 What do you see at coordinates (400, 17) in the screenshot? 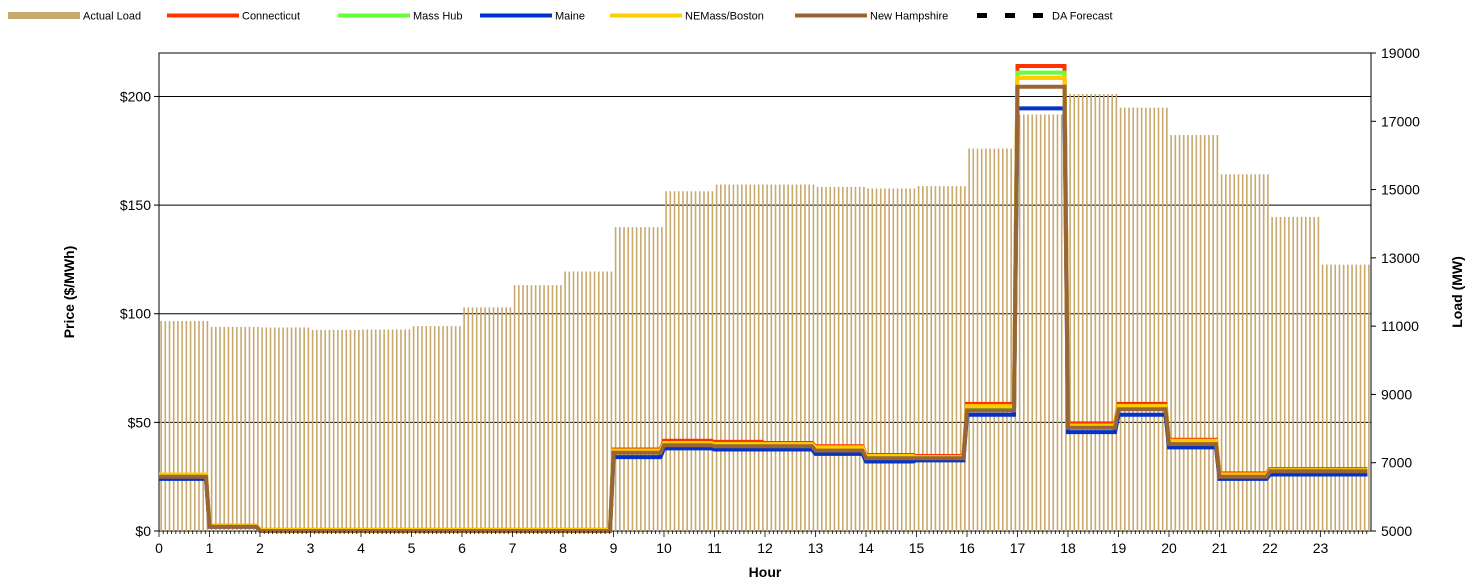
I see `legend-item: Mass Hub` at bounding box center [400, 17].